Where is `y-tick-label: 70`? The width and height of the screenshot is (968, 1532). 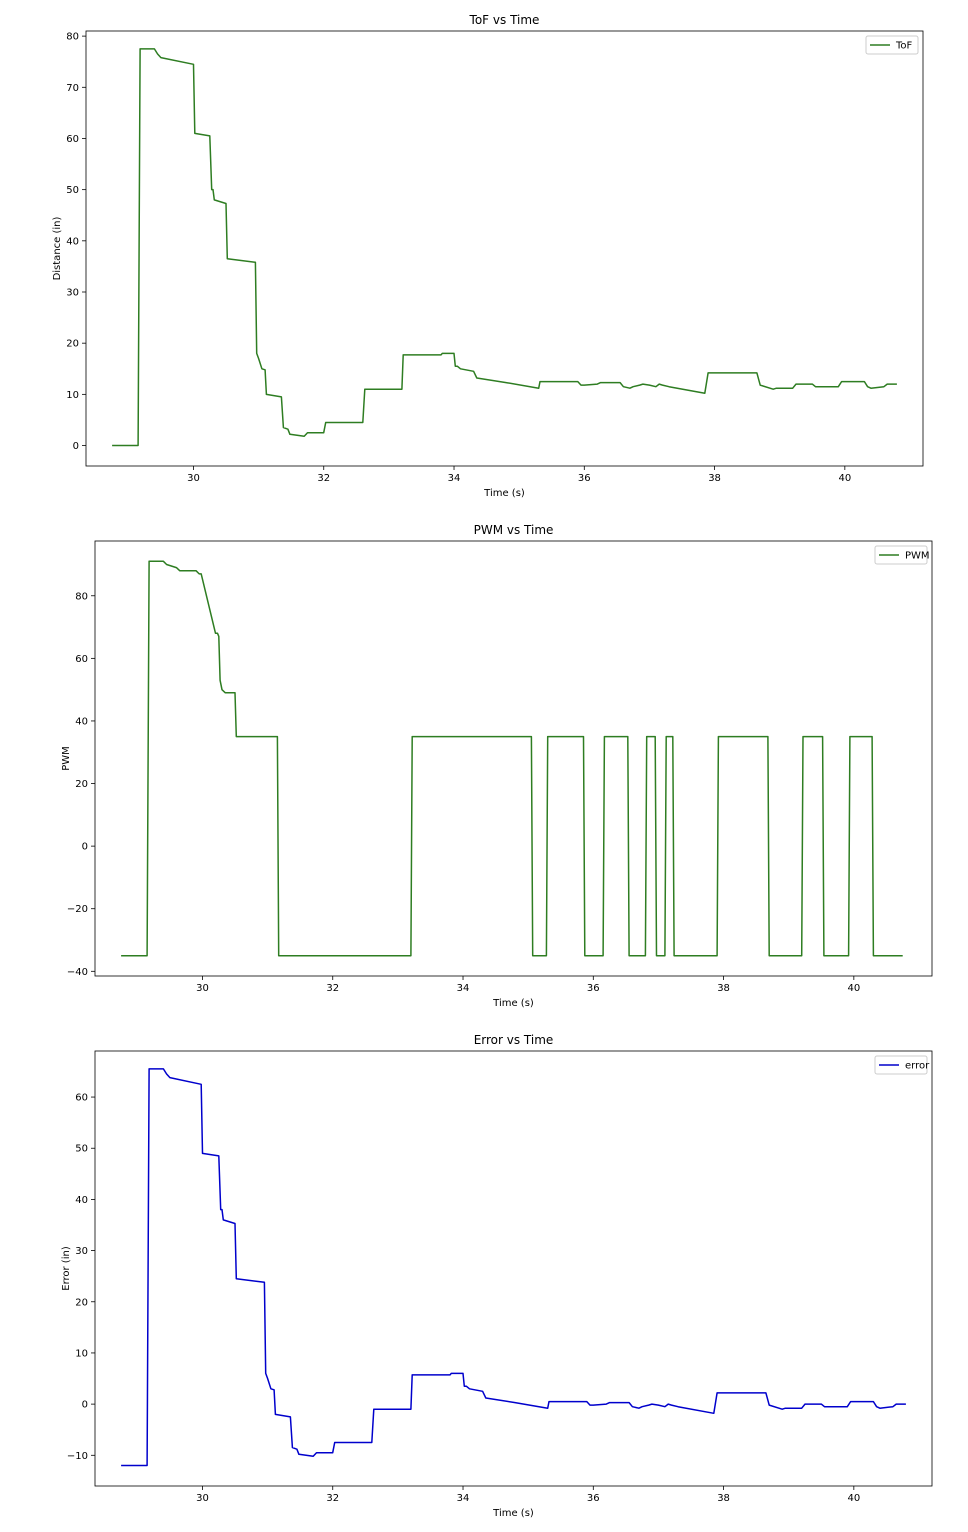
y-tick-label: 70 is located at coordinates (72, 88).